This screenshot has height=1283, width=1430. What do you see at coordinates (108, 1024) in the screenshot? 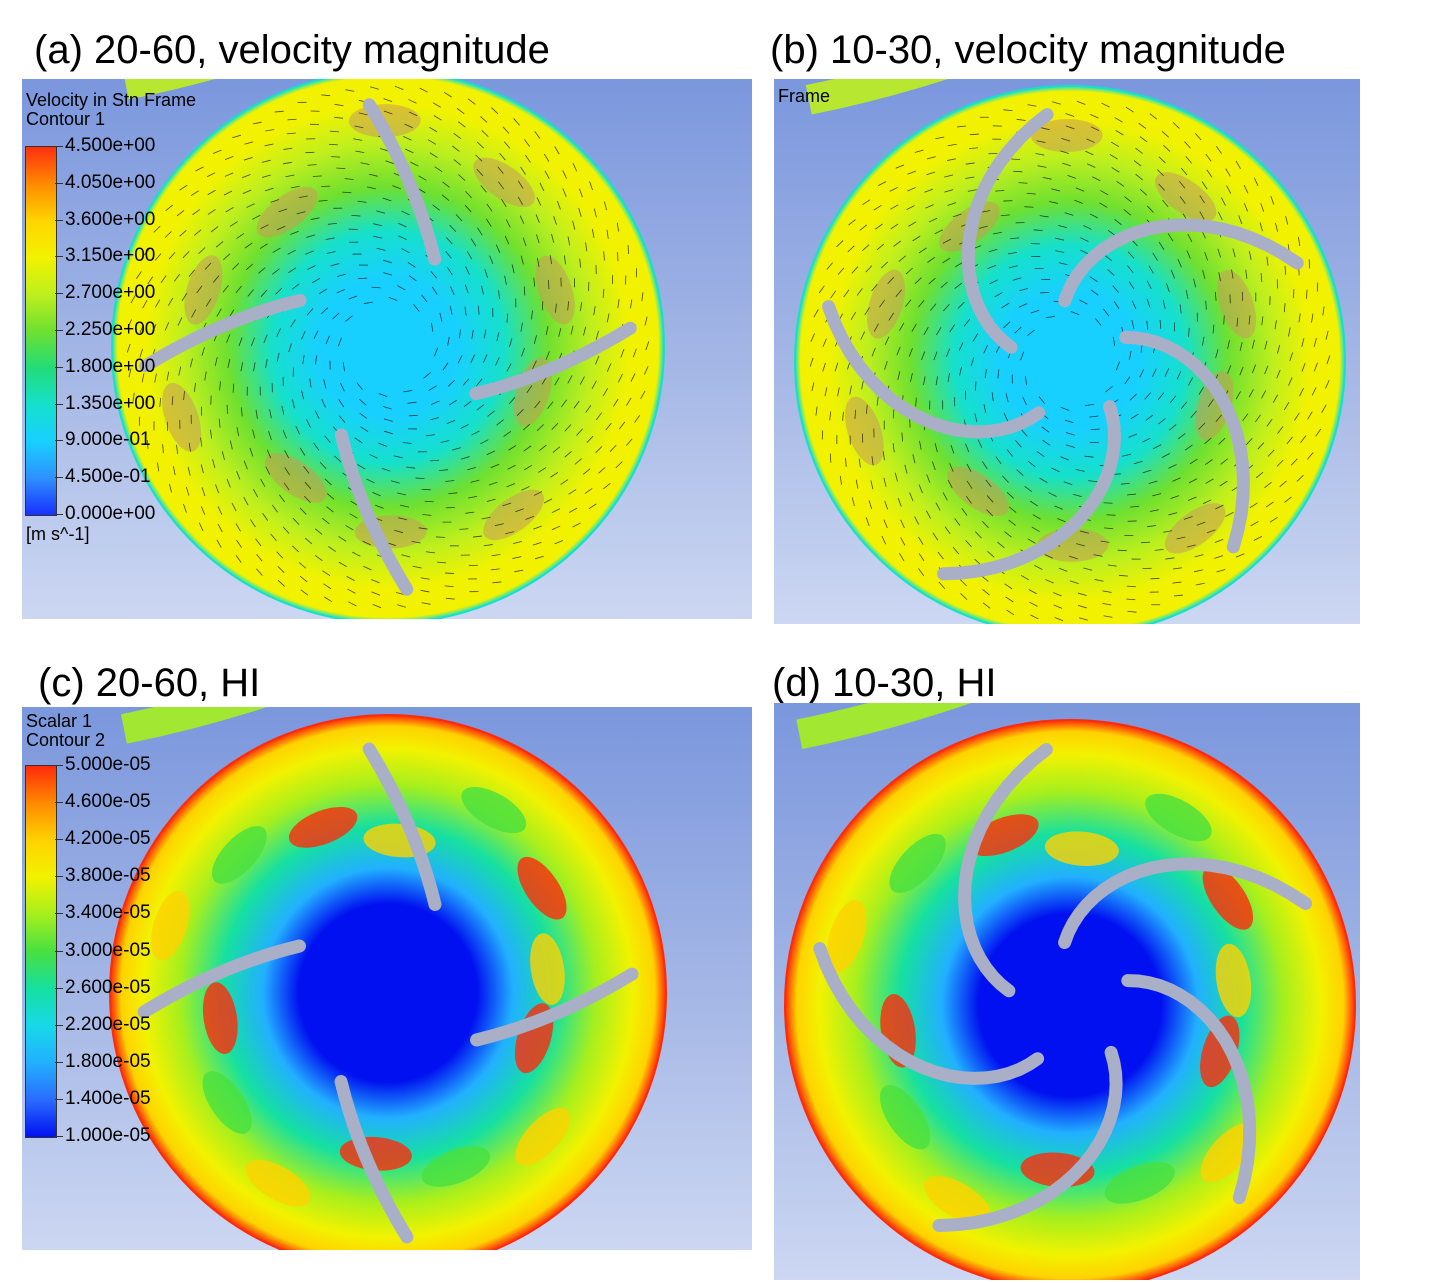
I see `colorbar-tick-label: 2.200e-05` at bounding box center [108, 1024].